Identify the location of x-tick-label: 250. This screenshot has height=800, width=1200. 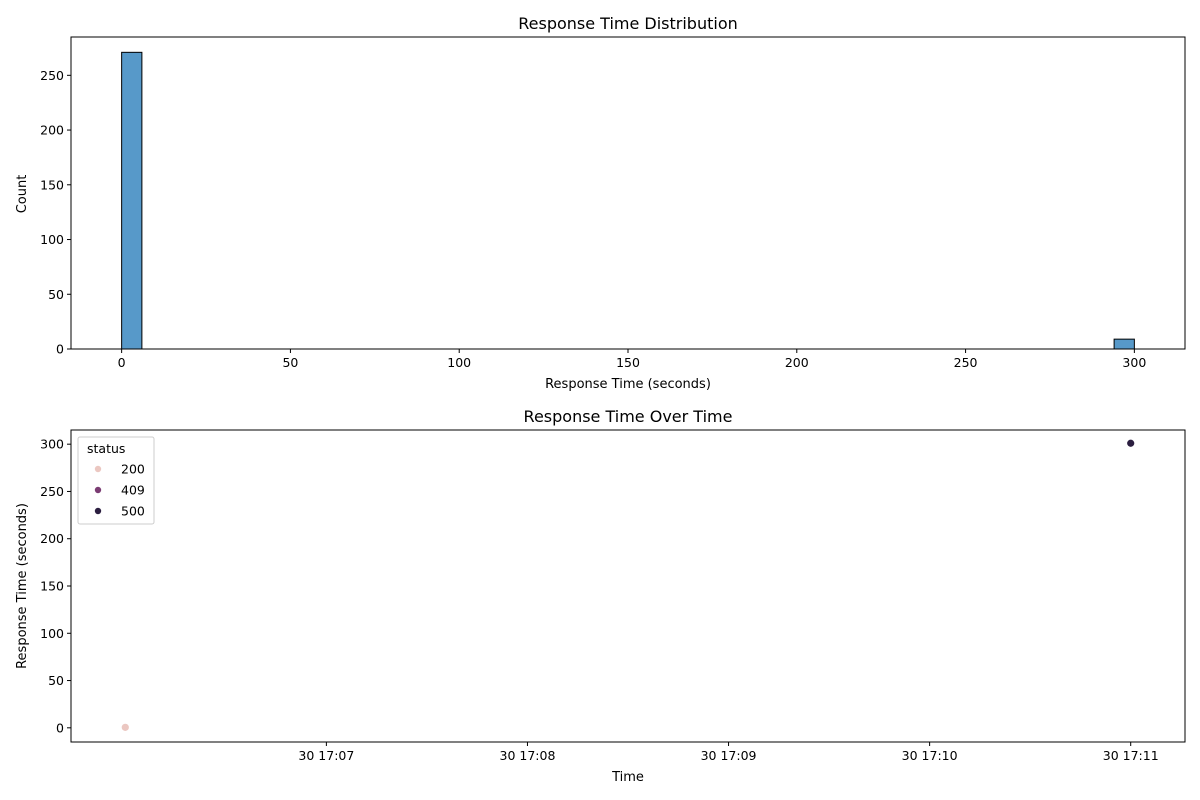
(966, 362).